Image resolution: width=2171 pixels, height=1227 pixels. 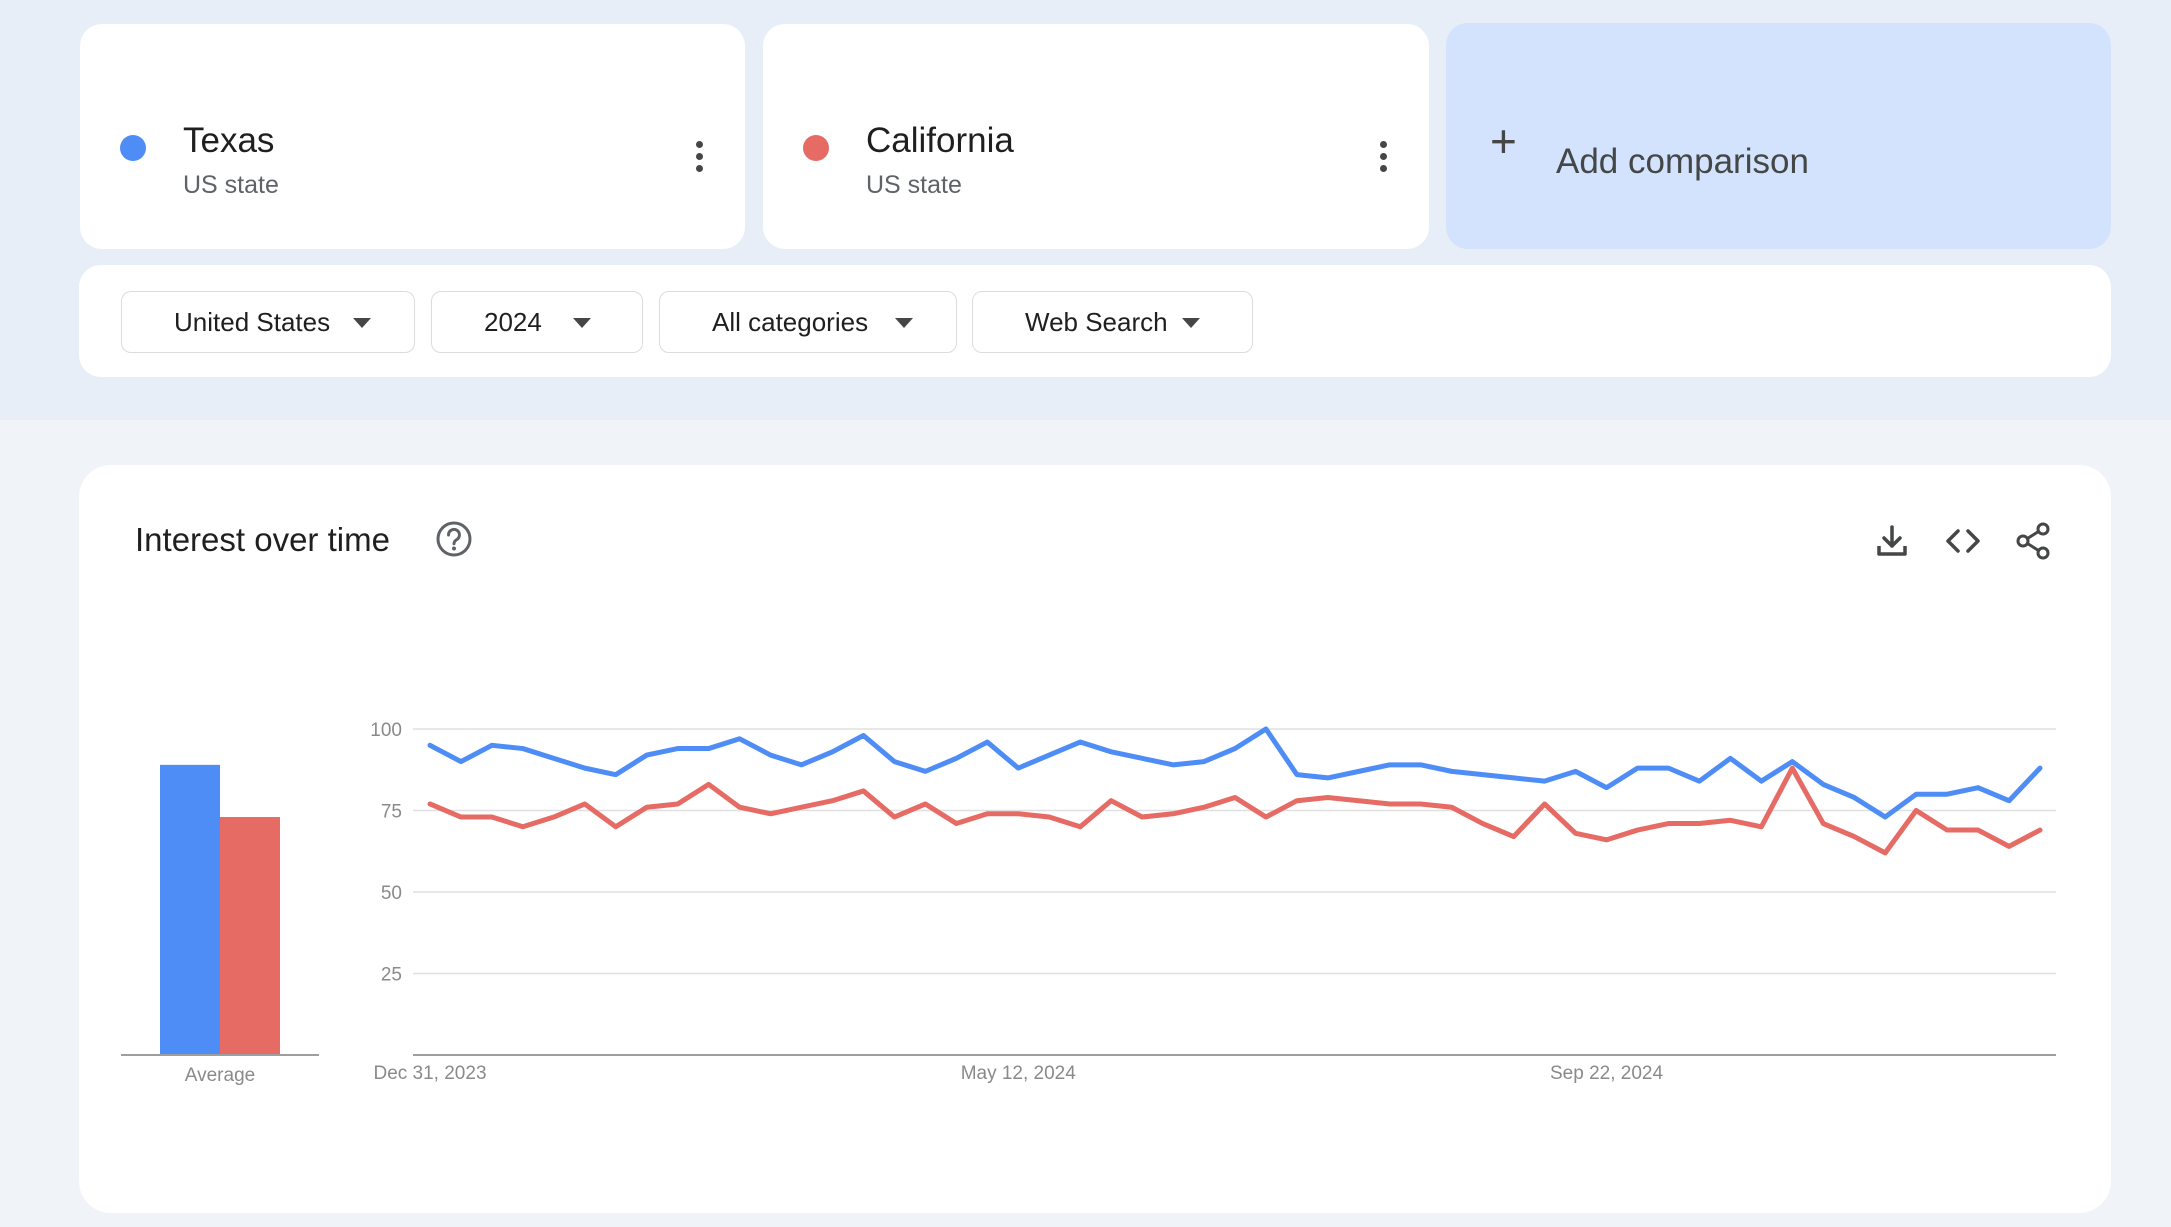 I want to click on embed-code-icon, so click(x=1963, y=541).